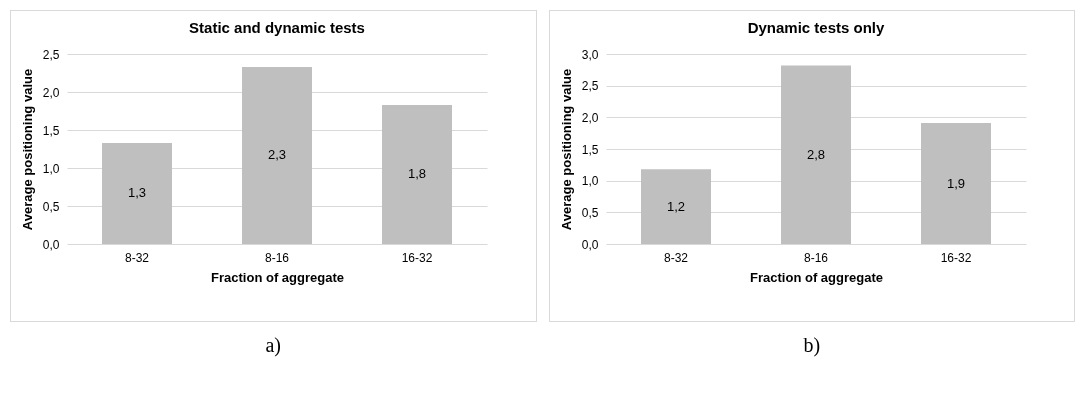  I want to click on text: a), so click(273, 345).